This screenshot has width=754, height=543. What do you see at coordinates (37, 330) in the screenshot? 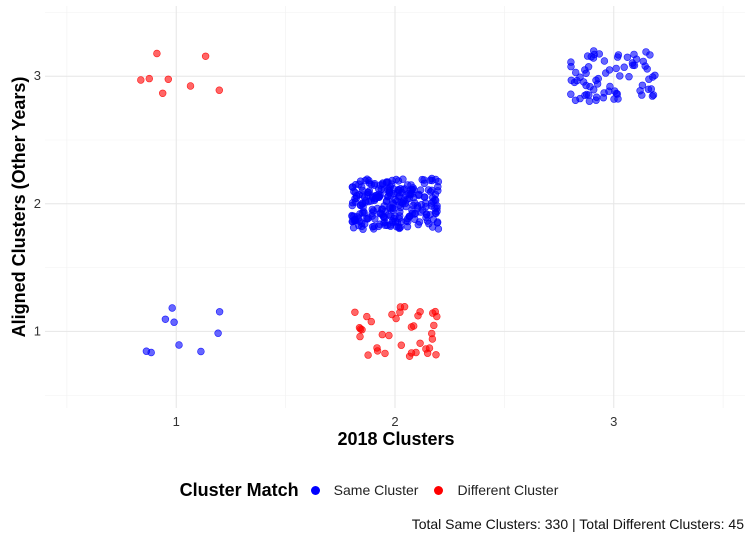
I see `y-tick-label: 1` at bounding box center [37, 330].